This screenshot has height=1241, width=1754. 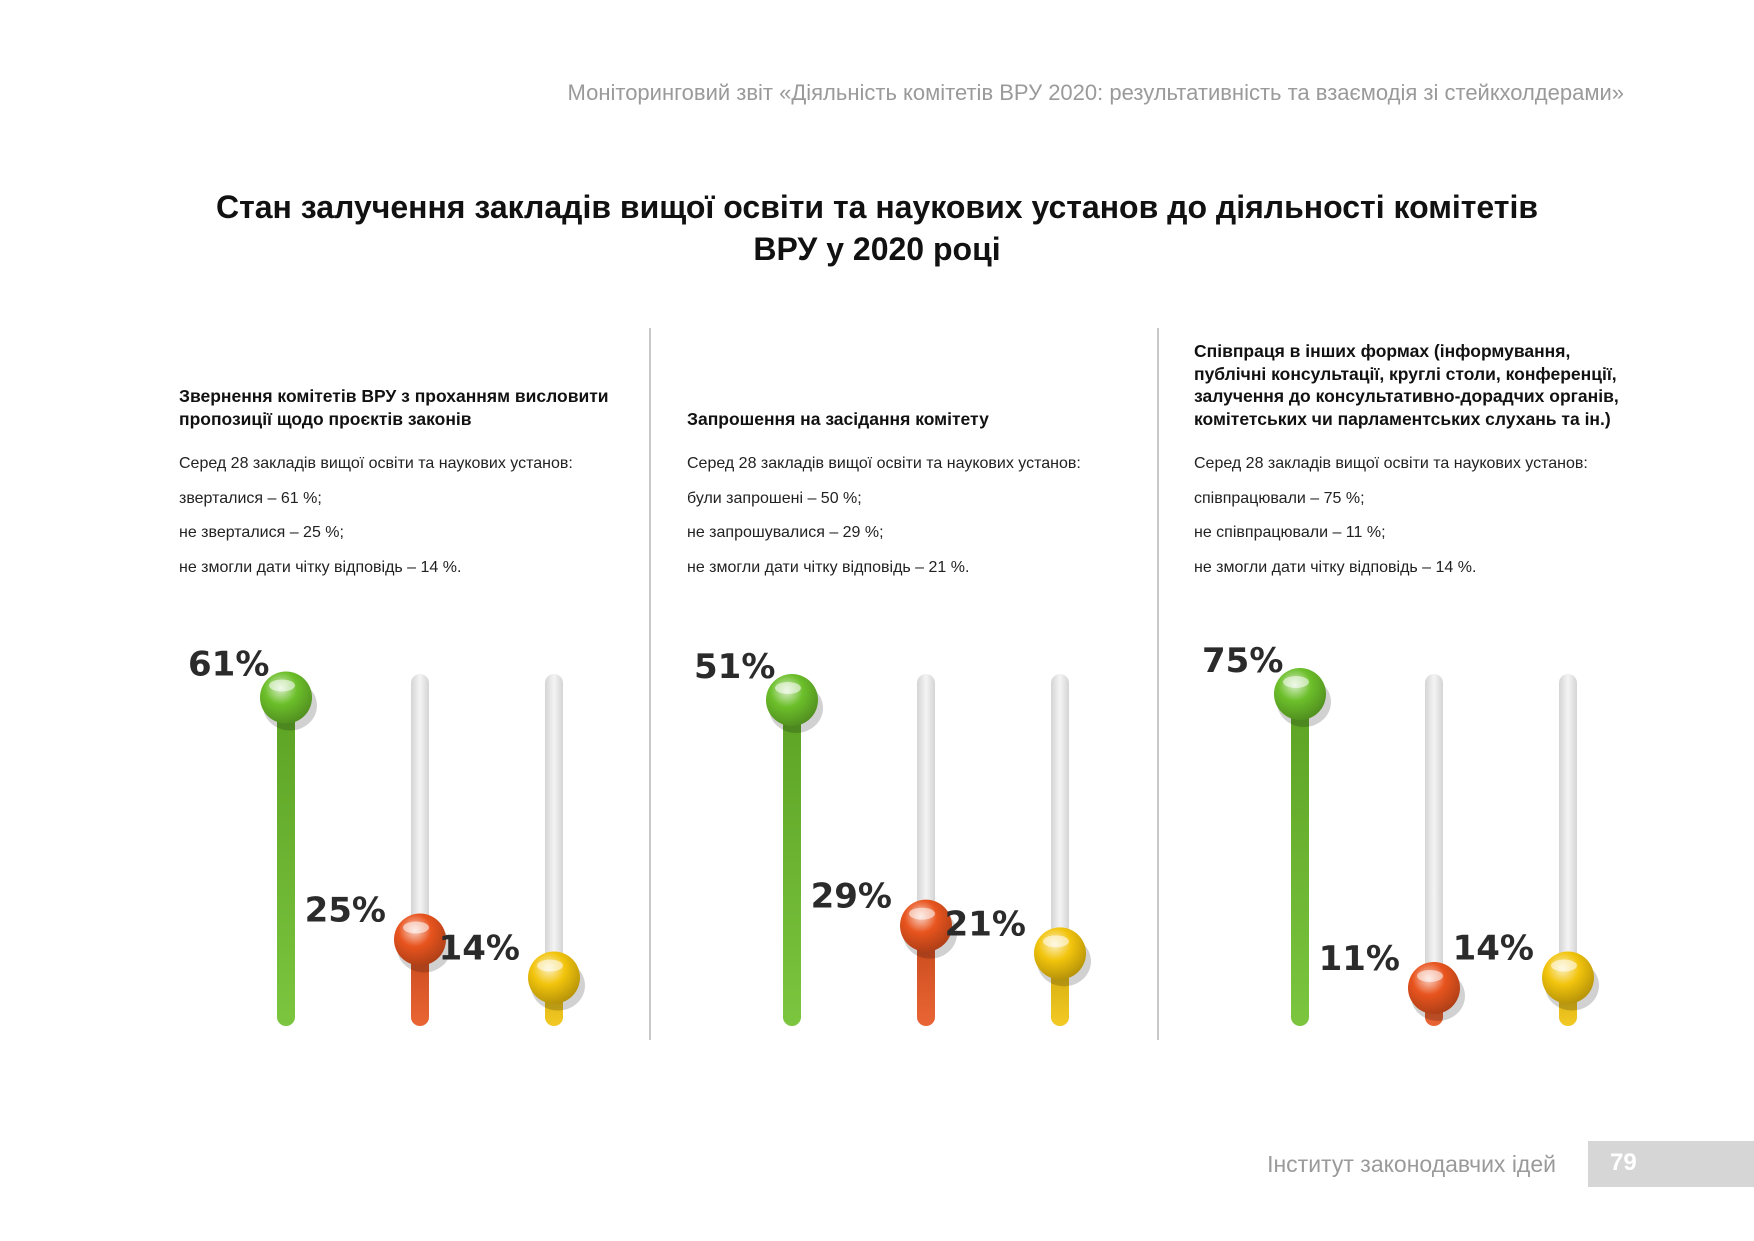 I want to click on stats-line: були запрошені – 50 %;, so click(x=774, y=498).